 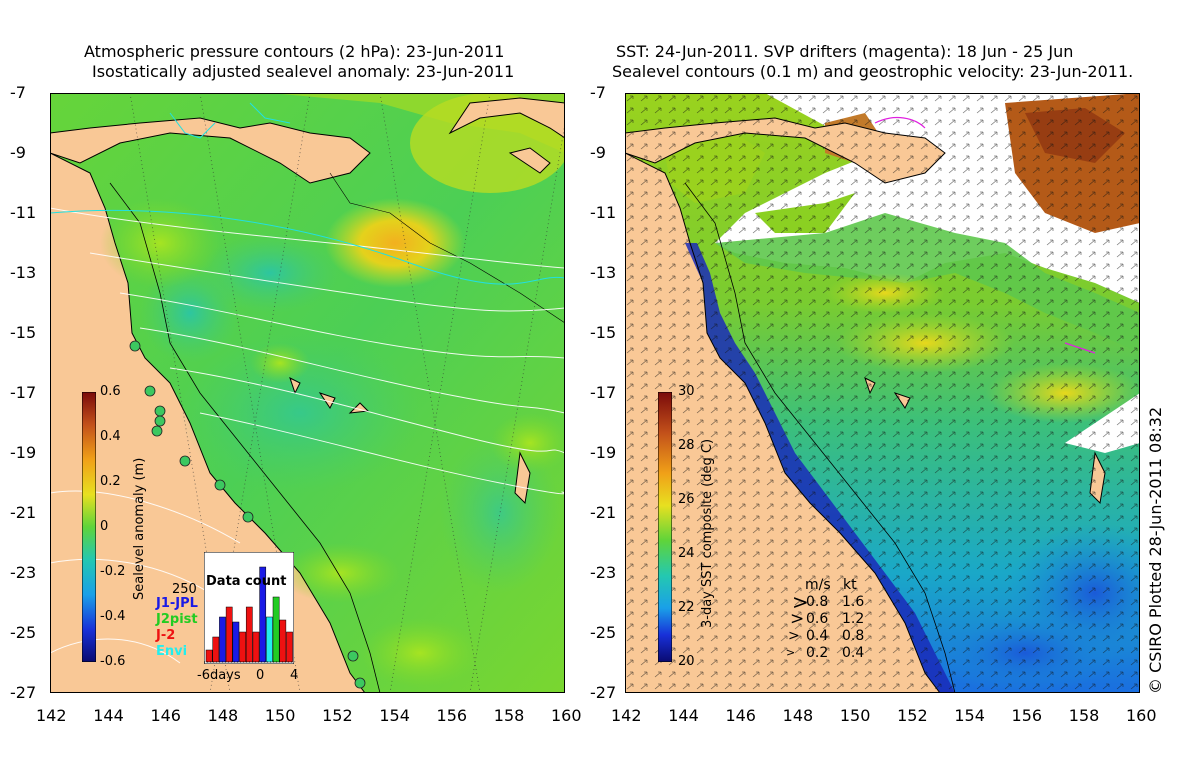 What do you see at coordinates (798, 715) in the screenshot?
I see `lon-tick-right: 148` at bounding box center [798, 715].